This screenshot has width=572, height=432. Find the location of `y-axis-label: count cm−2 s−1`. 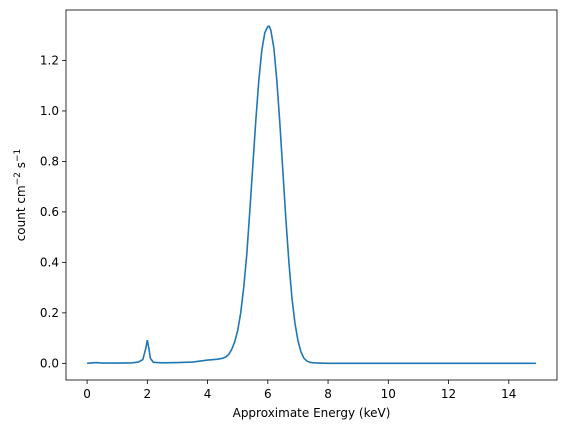

y-axis-label: count cm−2 s−1 is located at coordinates (20, 195).